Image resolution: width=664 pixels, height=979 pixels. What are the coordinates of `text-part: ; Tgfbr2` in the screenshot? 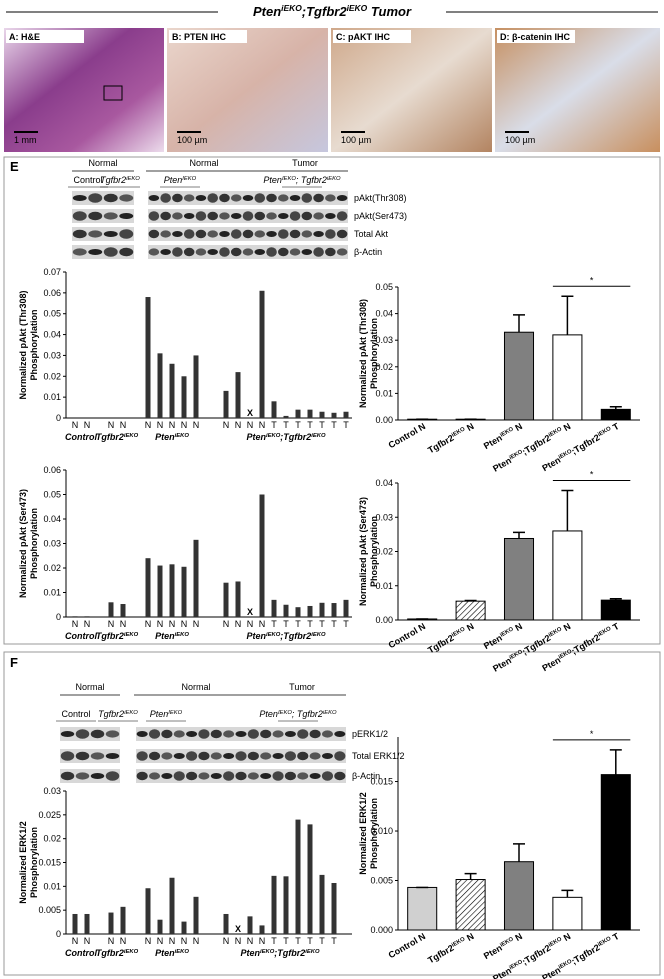 It's located at (307, 714).